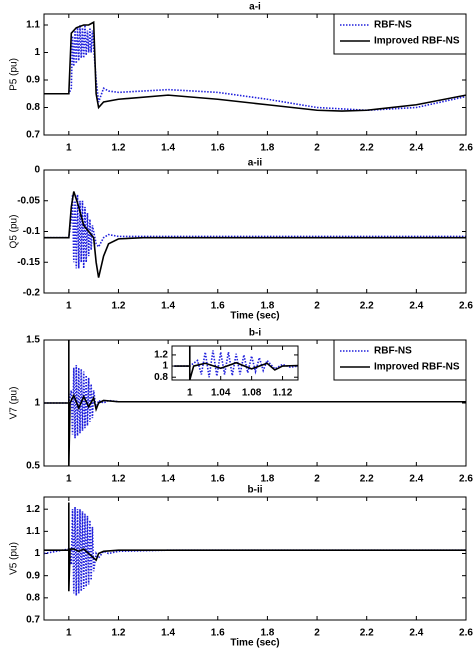  What do you see at coordinates (32, 293) in the screenshot?
I see `y-tick-label: -0.2` at bounding box center [32, 293].